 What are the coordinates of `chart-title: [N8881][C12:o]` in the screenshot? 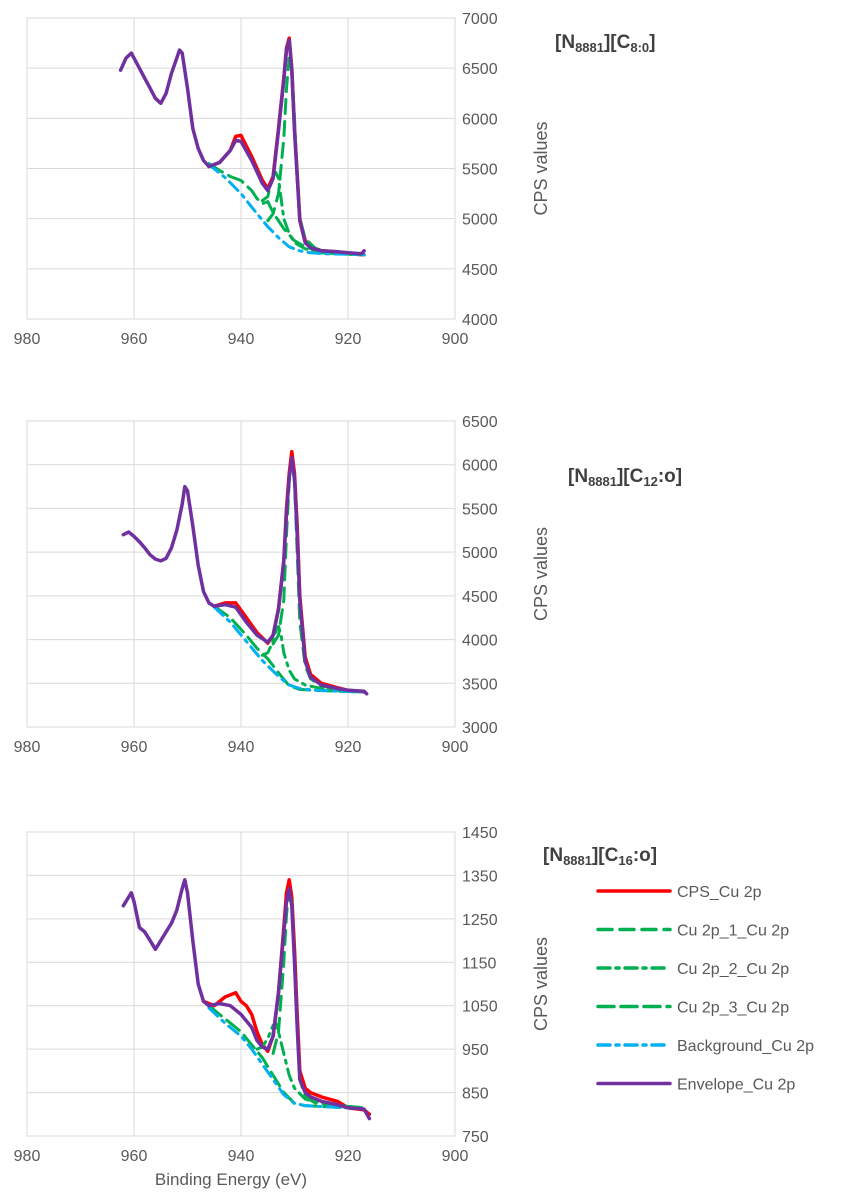 It's located at (625, 477).